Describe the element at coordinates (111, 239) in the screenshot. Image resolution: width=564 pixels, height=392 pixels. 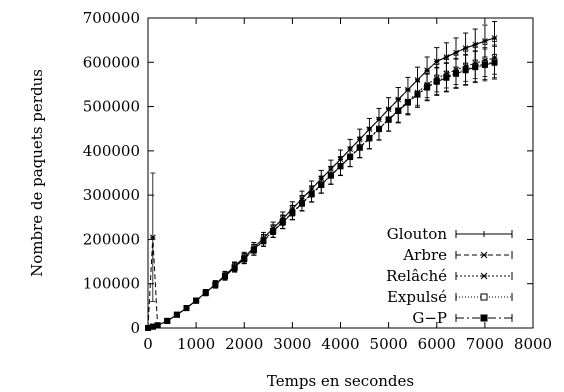
I see `y-tick-label: 200000` at that location.